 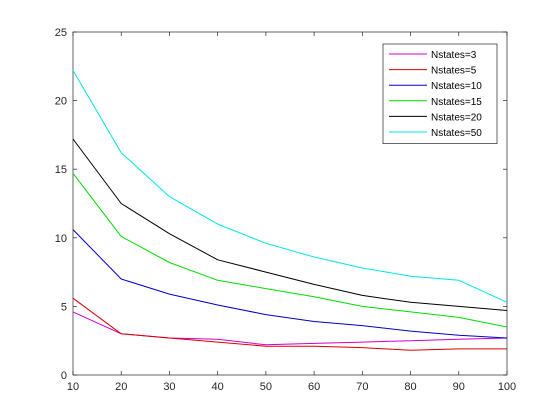 What do you see at coordinates (266, 387) in the screenshot?
I see `x-tick-label: 50` at bounding box center [266, 387].